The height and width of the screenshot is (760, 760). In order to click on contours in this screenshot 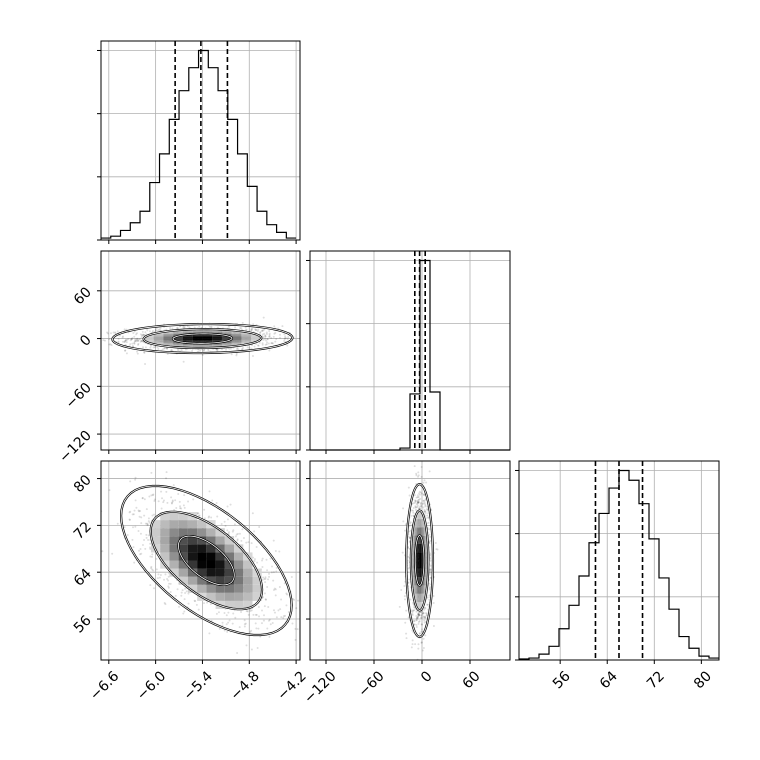, I will do `click(420, 560)`.